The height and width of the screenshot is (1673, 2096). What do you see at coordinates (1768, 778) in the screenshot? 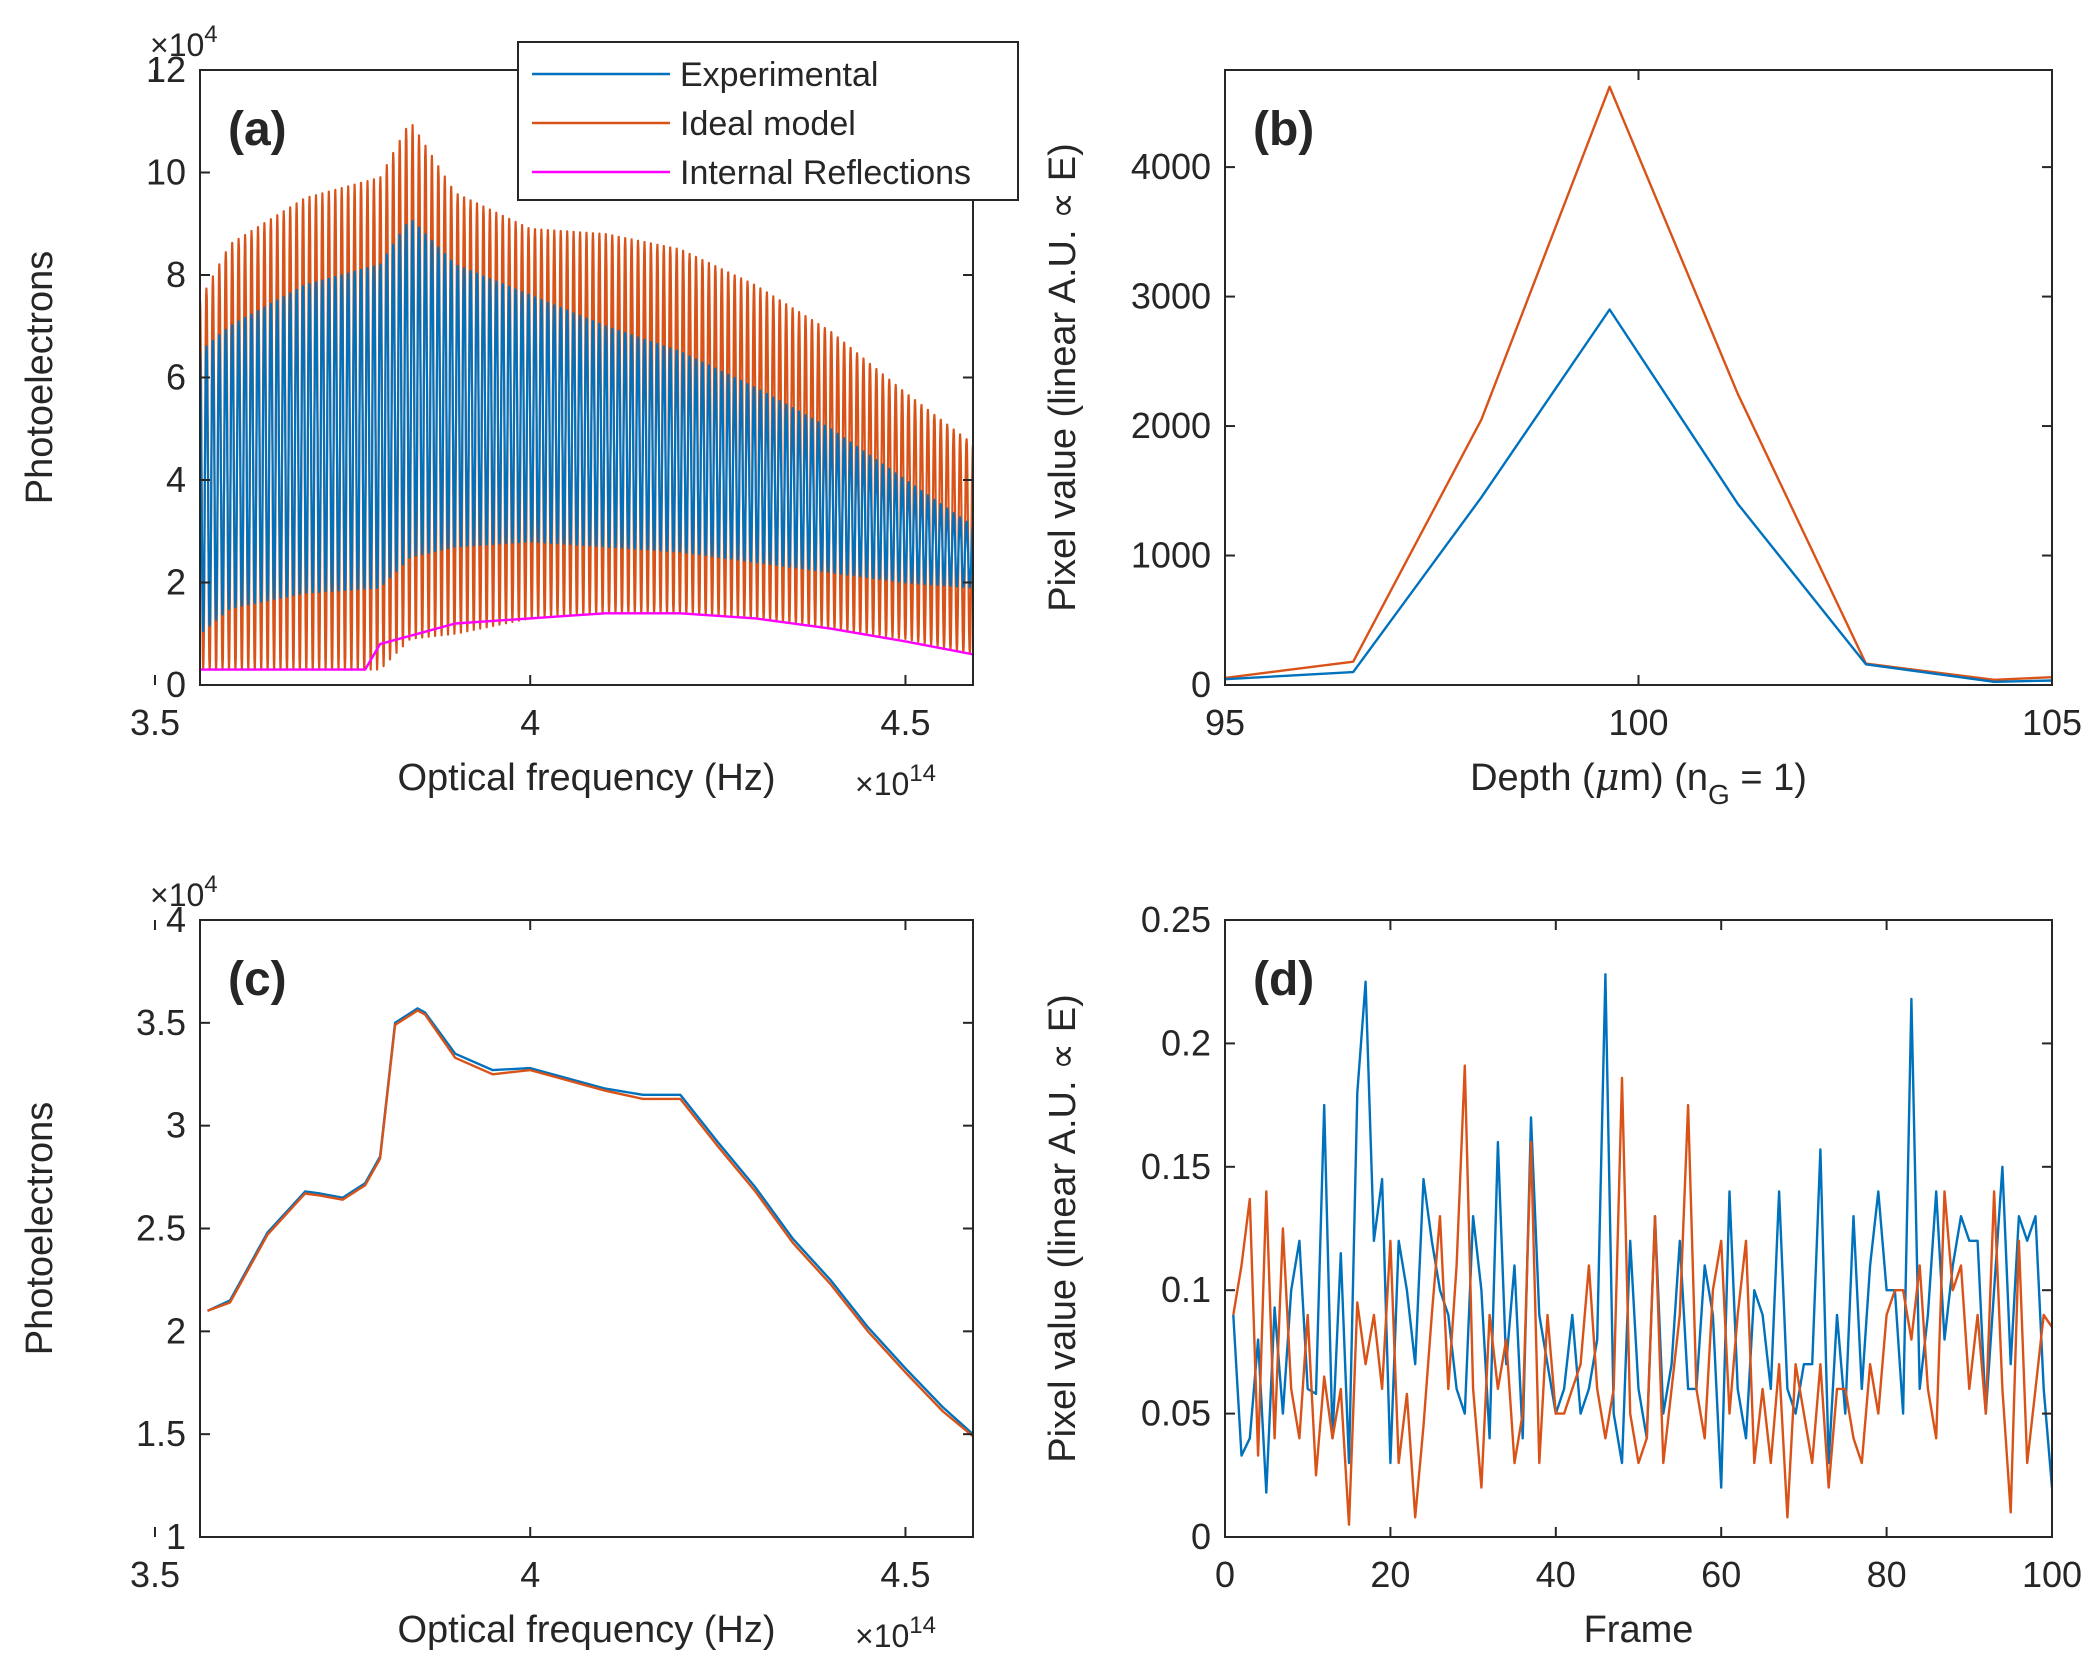
I see `x-label-part: = 1)` at bounding box center [1768, 778].